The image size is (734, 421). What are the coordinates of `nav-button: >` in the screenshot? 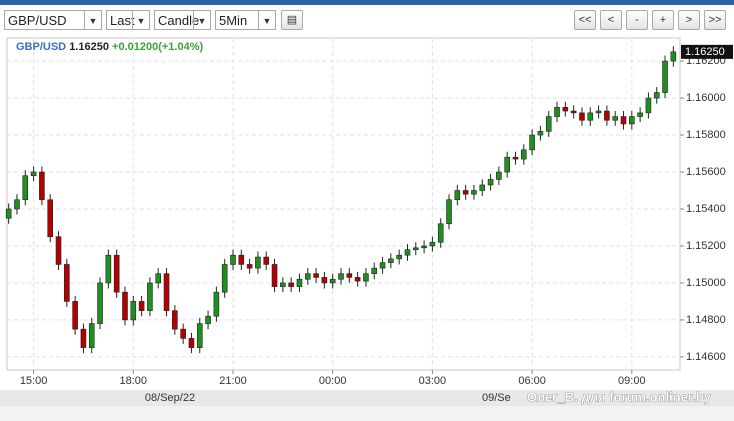 It's located at (689, 20).